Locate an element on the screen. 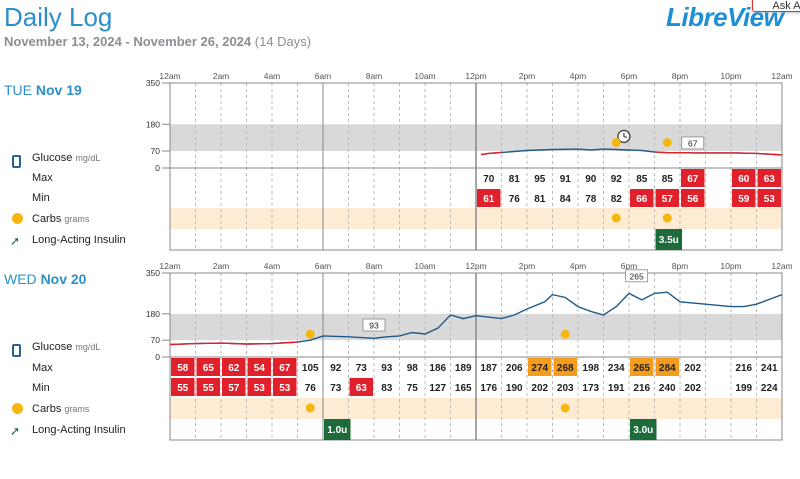 The height and width of the screenshot is (479, 800). insulin-dose-label: 3.0u is located at coordinates (643, 430).